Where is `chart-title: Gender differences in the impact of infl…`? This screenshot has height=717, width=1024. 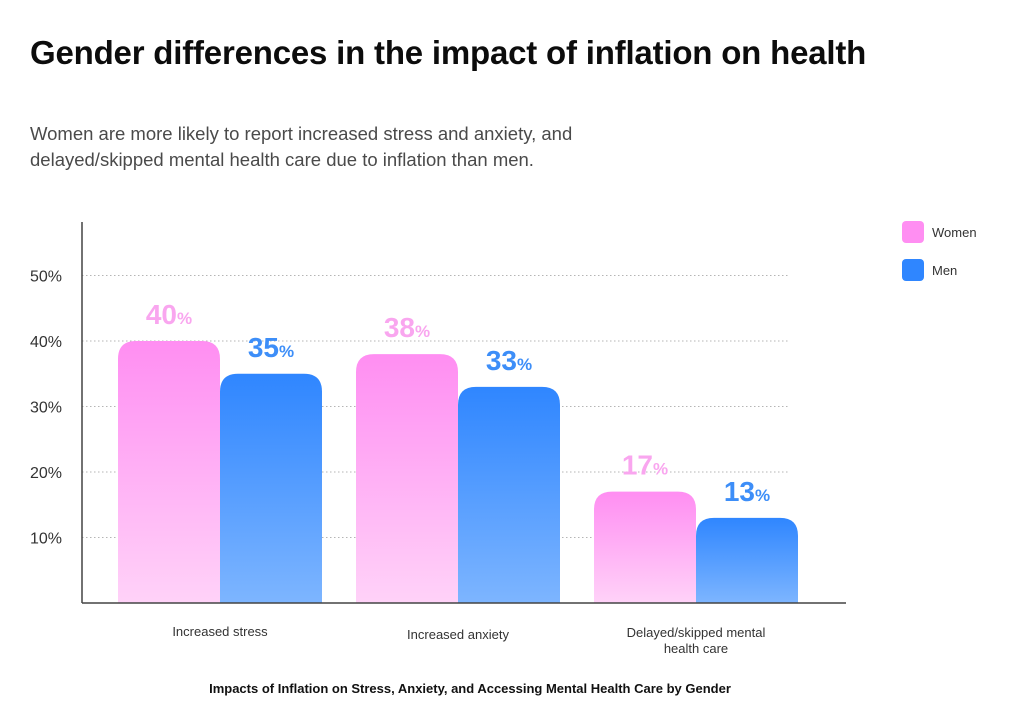 chart-title: Gender differences in the impact of infl… is located at coordinates (448, 52).